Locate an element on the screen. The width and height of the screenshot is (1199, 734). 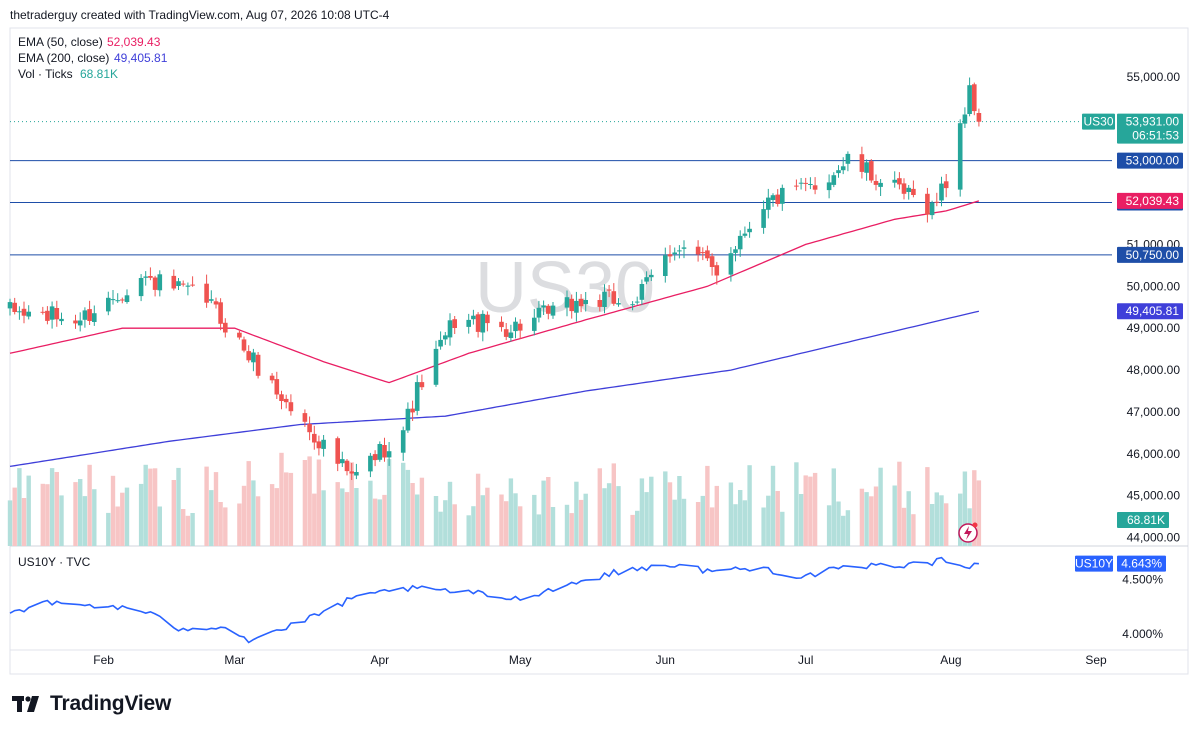
us10y-symbol-box is located at coordinates (1094, 563).